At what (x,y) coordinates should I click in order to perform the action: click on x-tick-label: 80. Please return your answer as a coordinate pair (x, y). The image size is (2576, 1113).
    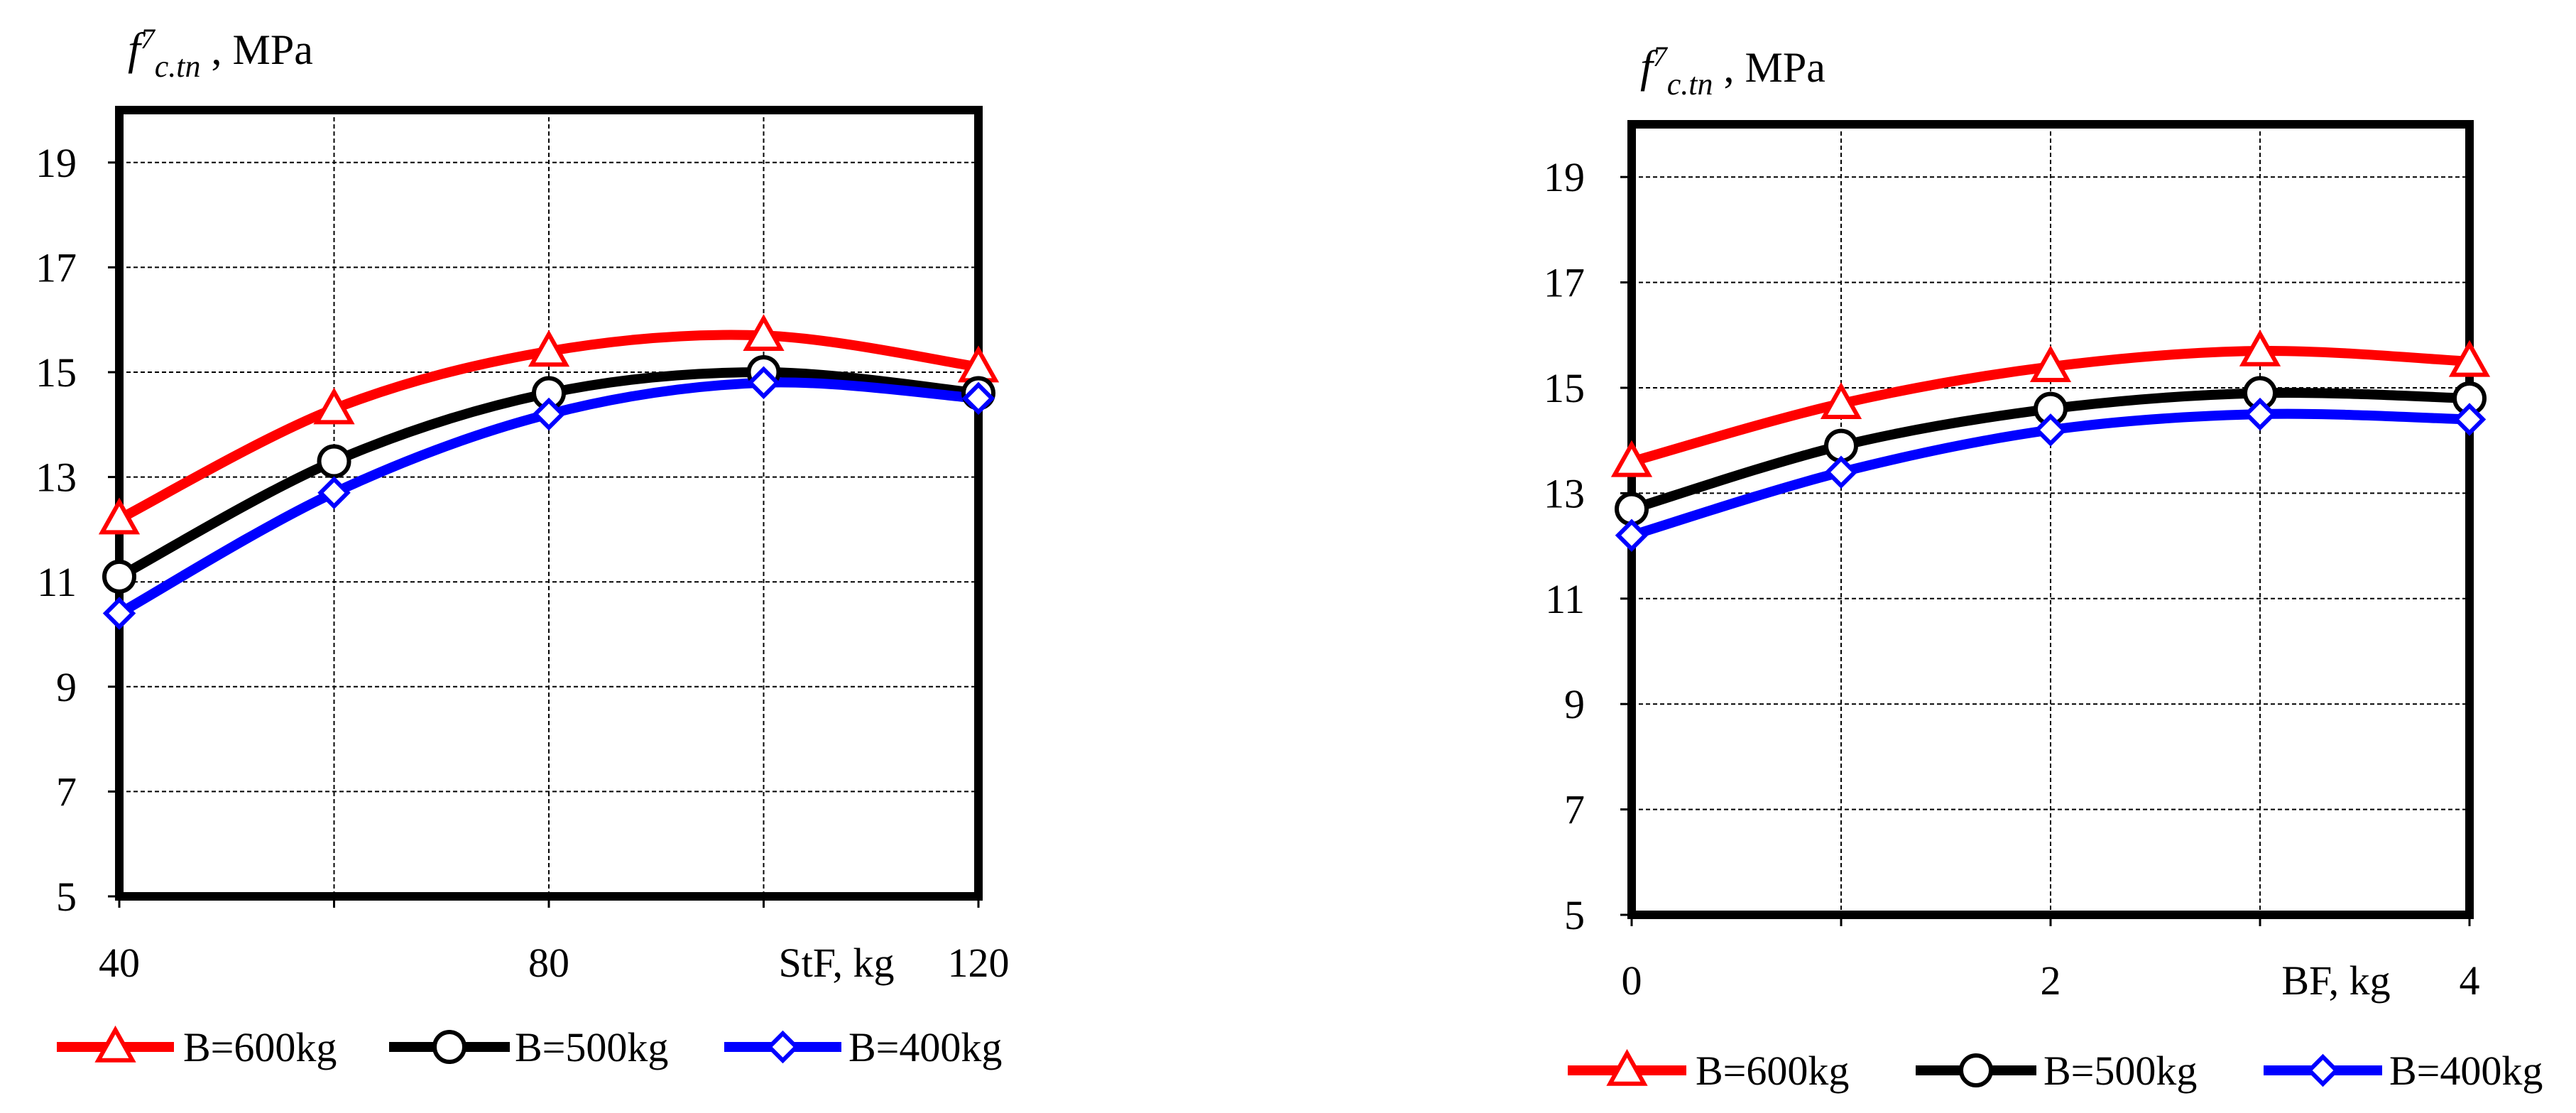
    Looking at the image, I should click on (548, 963).